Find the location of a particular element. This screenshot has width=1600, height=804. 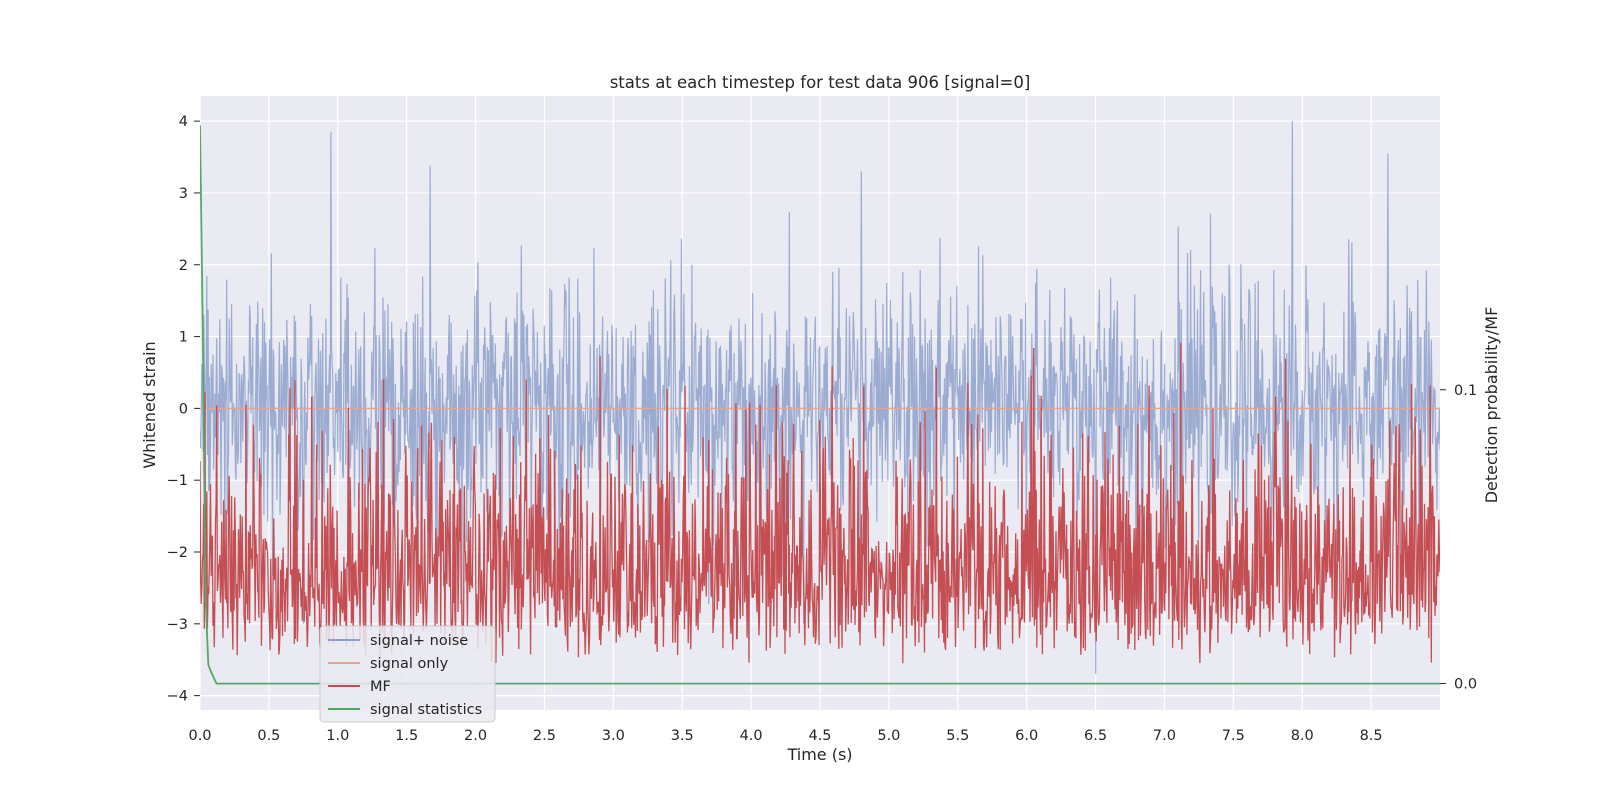

x-tick-label: 5.5 is located at coordinates (957, 736).